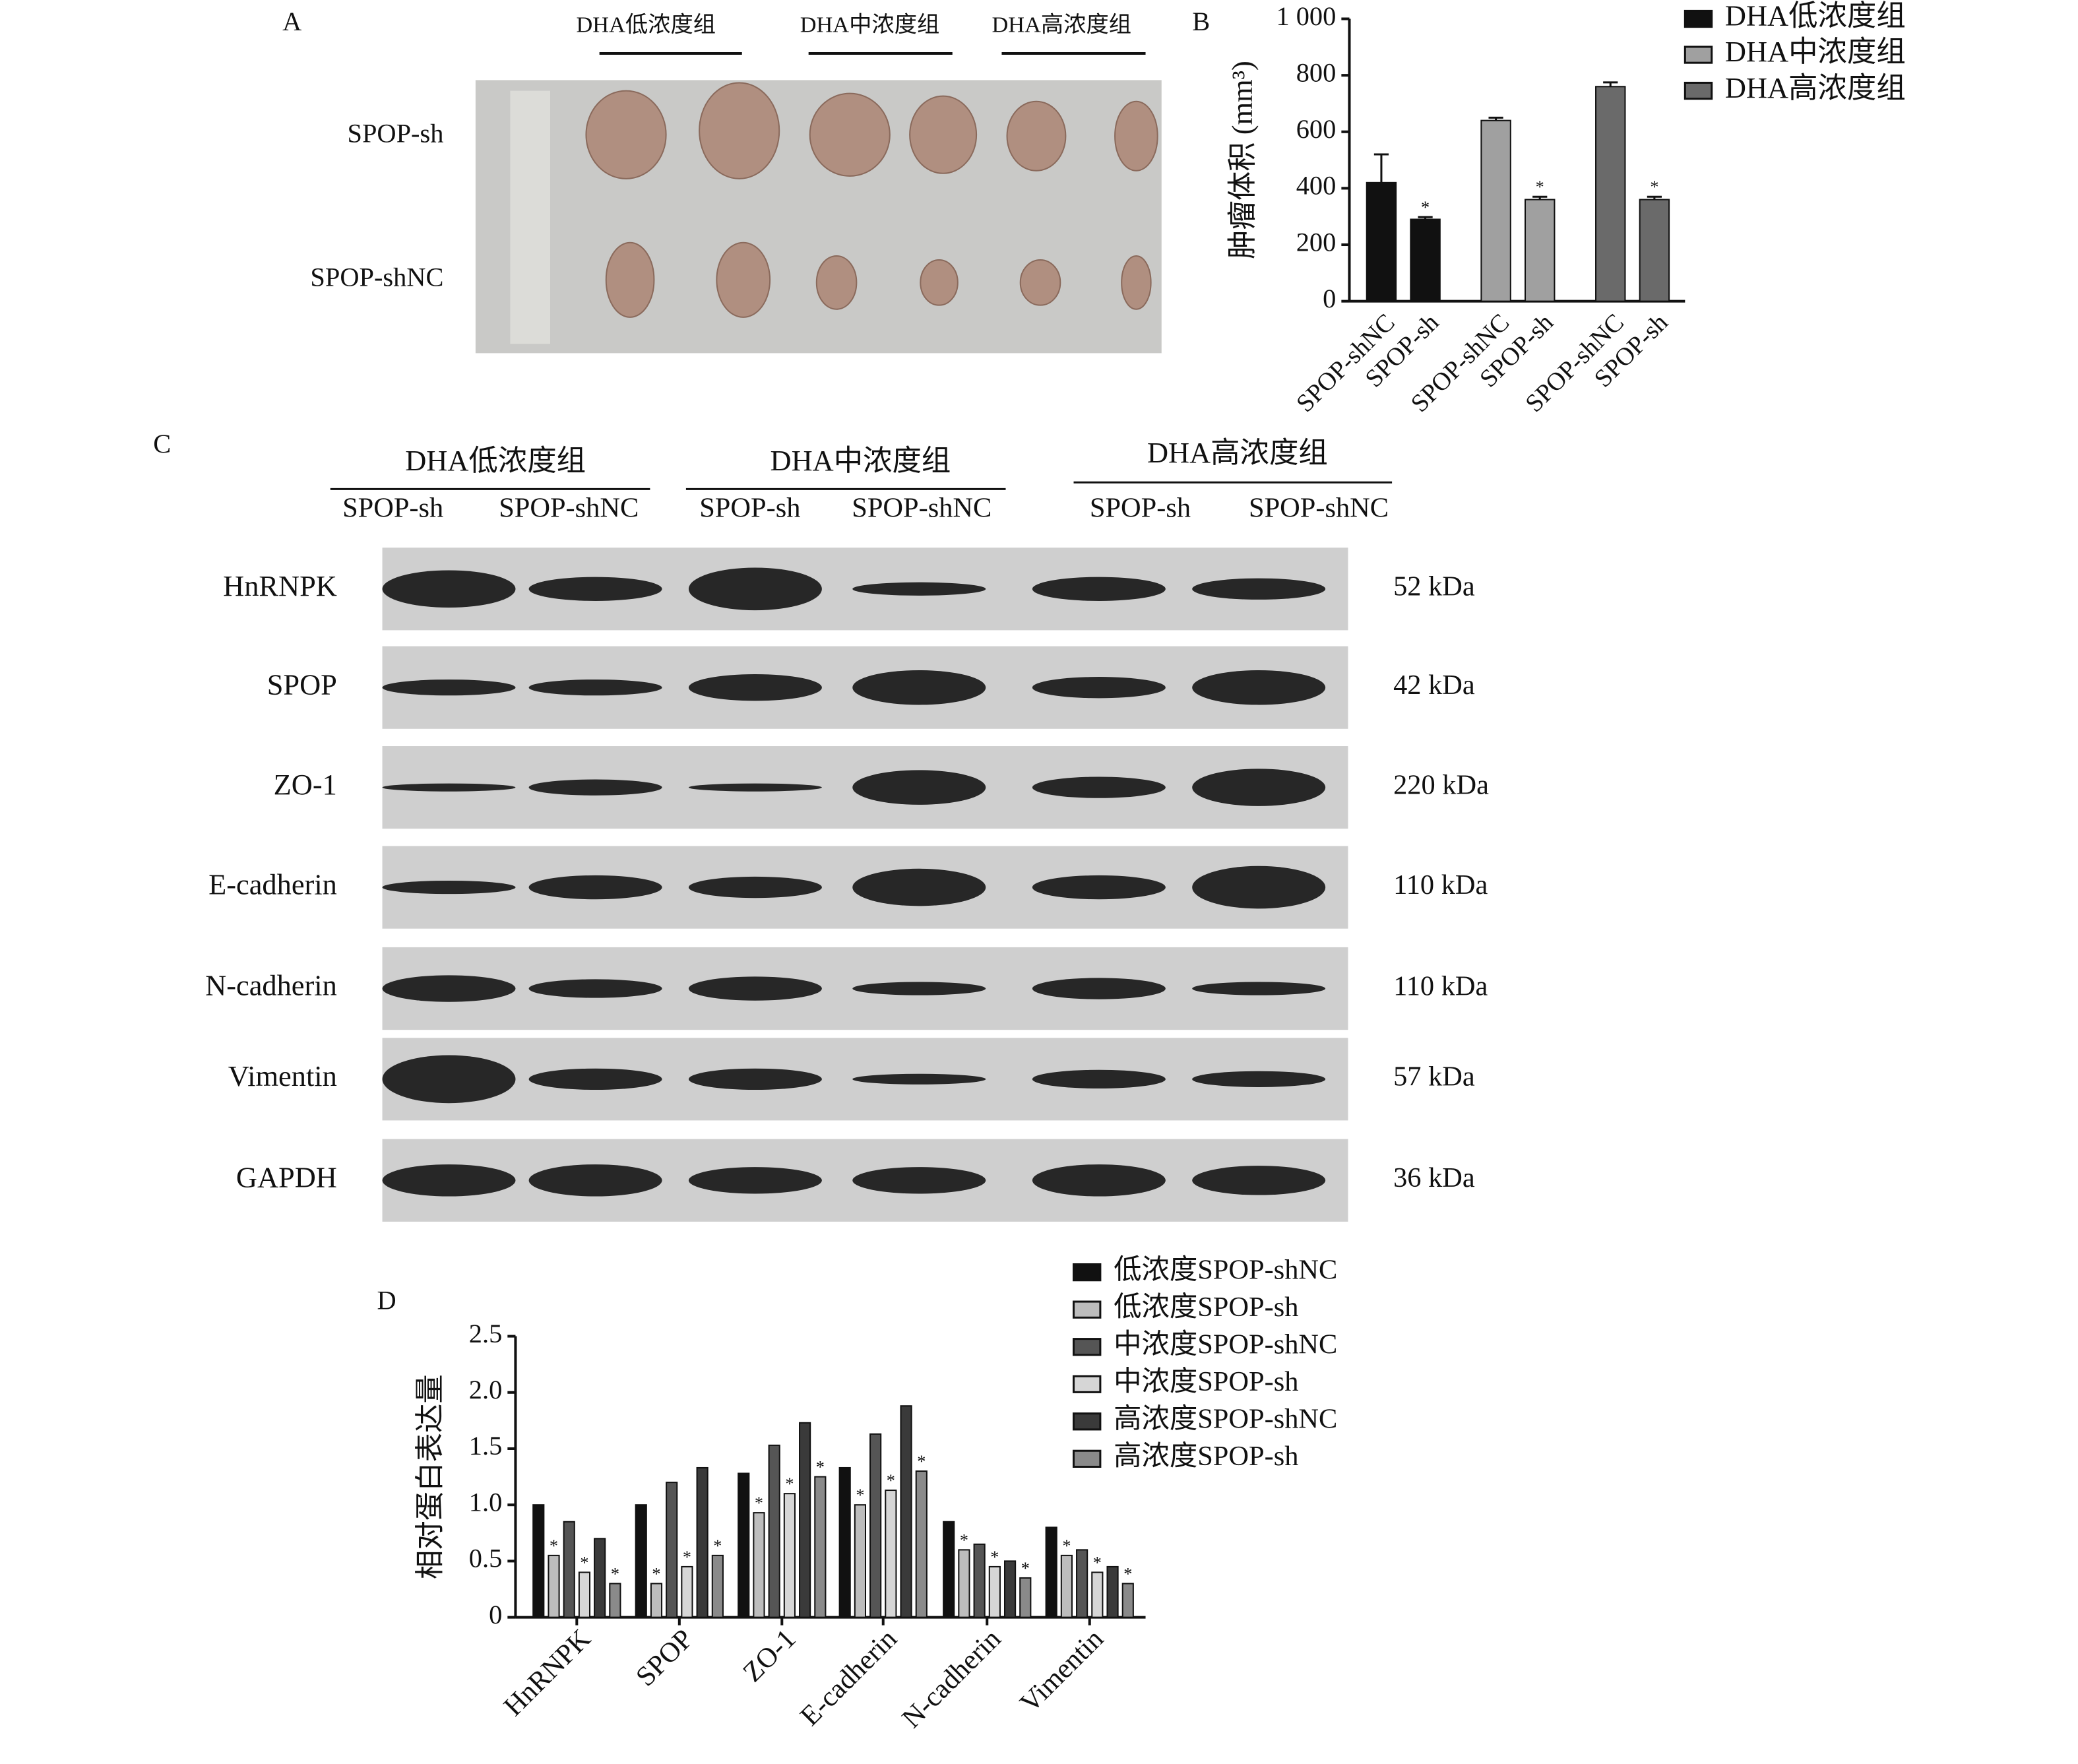 The image size is (2078, 1764). I want to click on legend-label: DHA高浓度组, so click(1815, 87).